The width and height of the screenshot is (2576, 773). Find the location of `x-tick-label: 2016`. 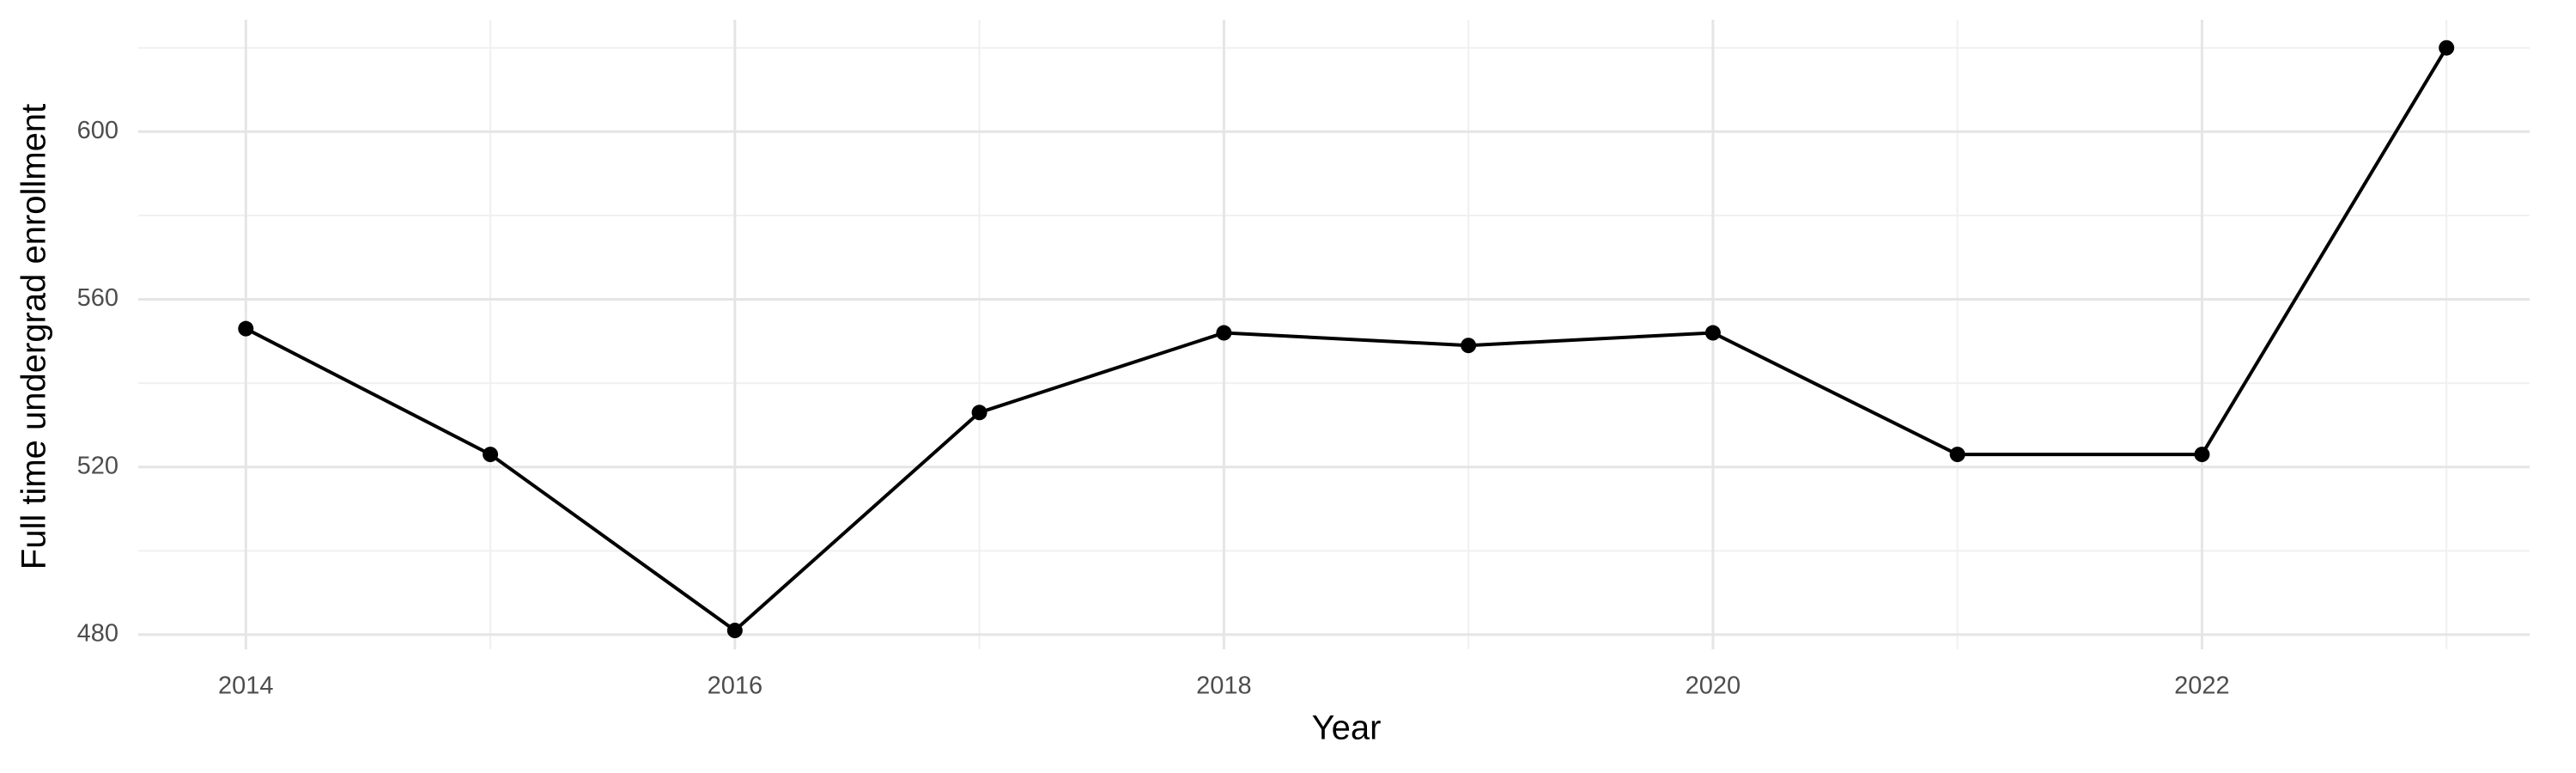

x-tick-label: 2016 is located at coordinates (735, 686).